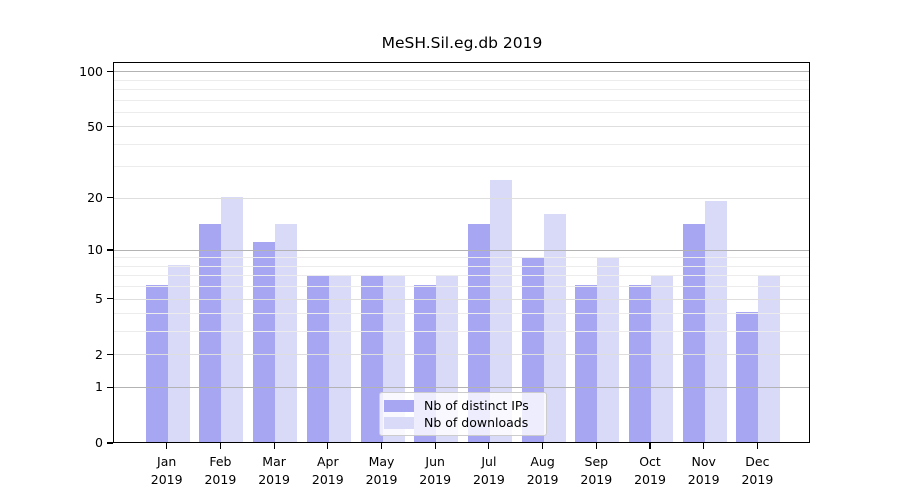  Describe the element at coordinates (339, 358) in the screenshot. I see `bar-downloads-apr` at that location.